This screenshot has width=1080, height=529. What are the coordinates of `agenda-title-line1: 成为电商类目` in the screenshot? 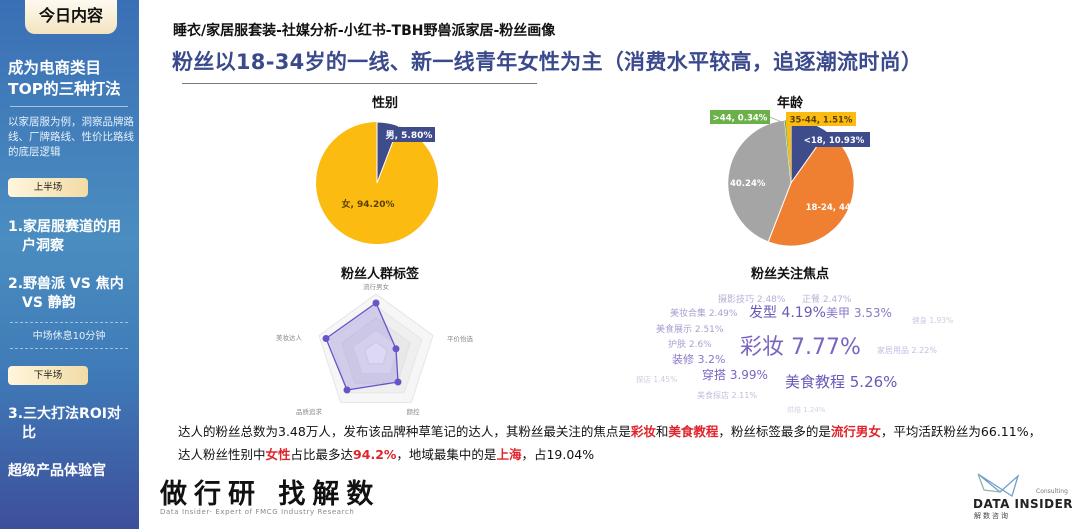 It's located at (55, 68).